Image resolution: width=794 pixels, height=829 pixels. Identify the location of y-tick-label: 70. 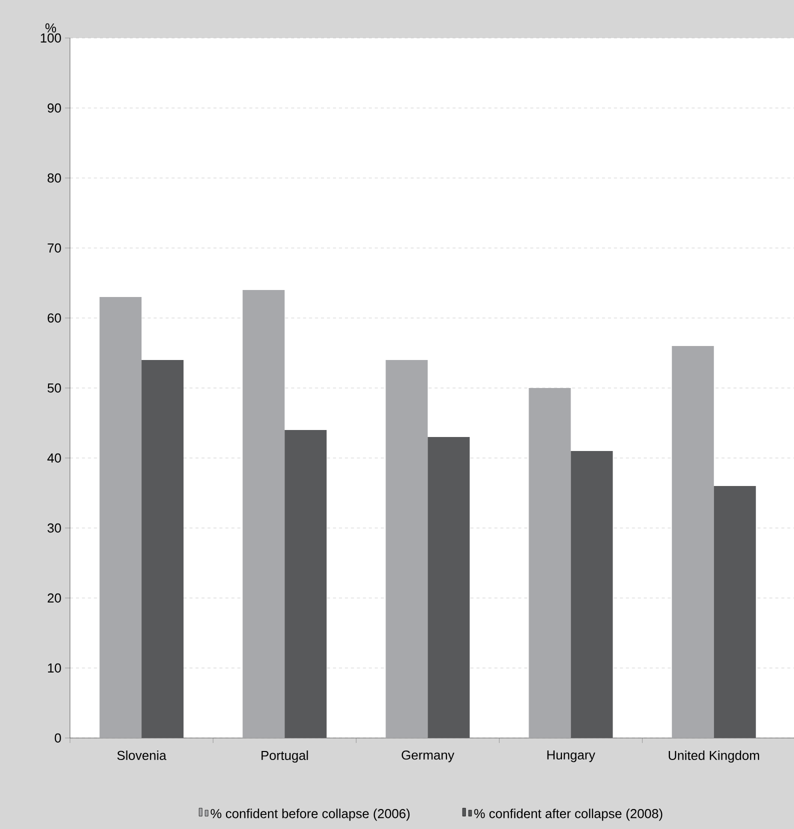
(54, 248).